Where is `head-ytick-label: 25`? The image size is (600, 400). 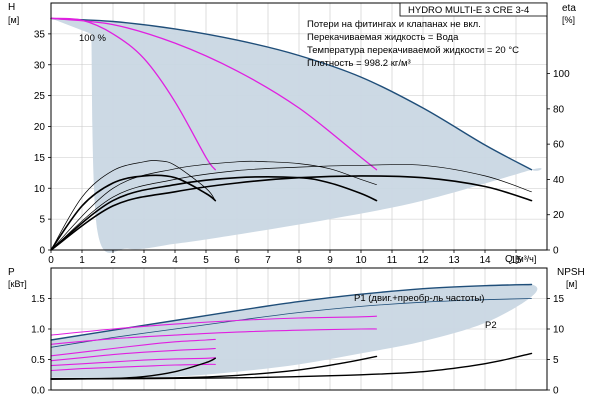 head-ytick-label: 25 is located at coordinates (40, 96).